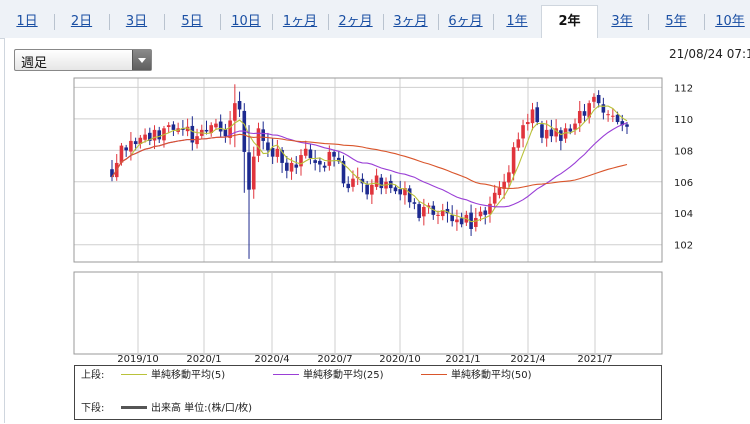 The image size is (750, 424). What do you see at coordinates (730, 21) in the screenshot?
I see `tab-14: 10年` at bounding box center [730, 21].